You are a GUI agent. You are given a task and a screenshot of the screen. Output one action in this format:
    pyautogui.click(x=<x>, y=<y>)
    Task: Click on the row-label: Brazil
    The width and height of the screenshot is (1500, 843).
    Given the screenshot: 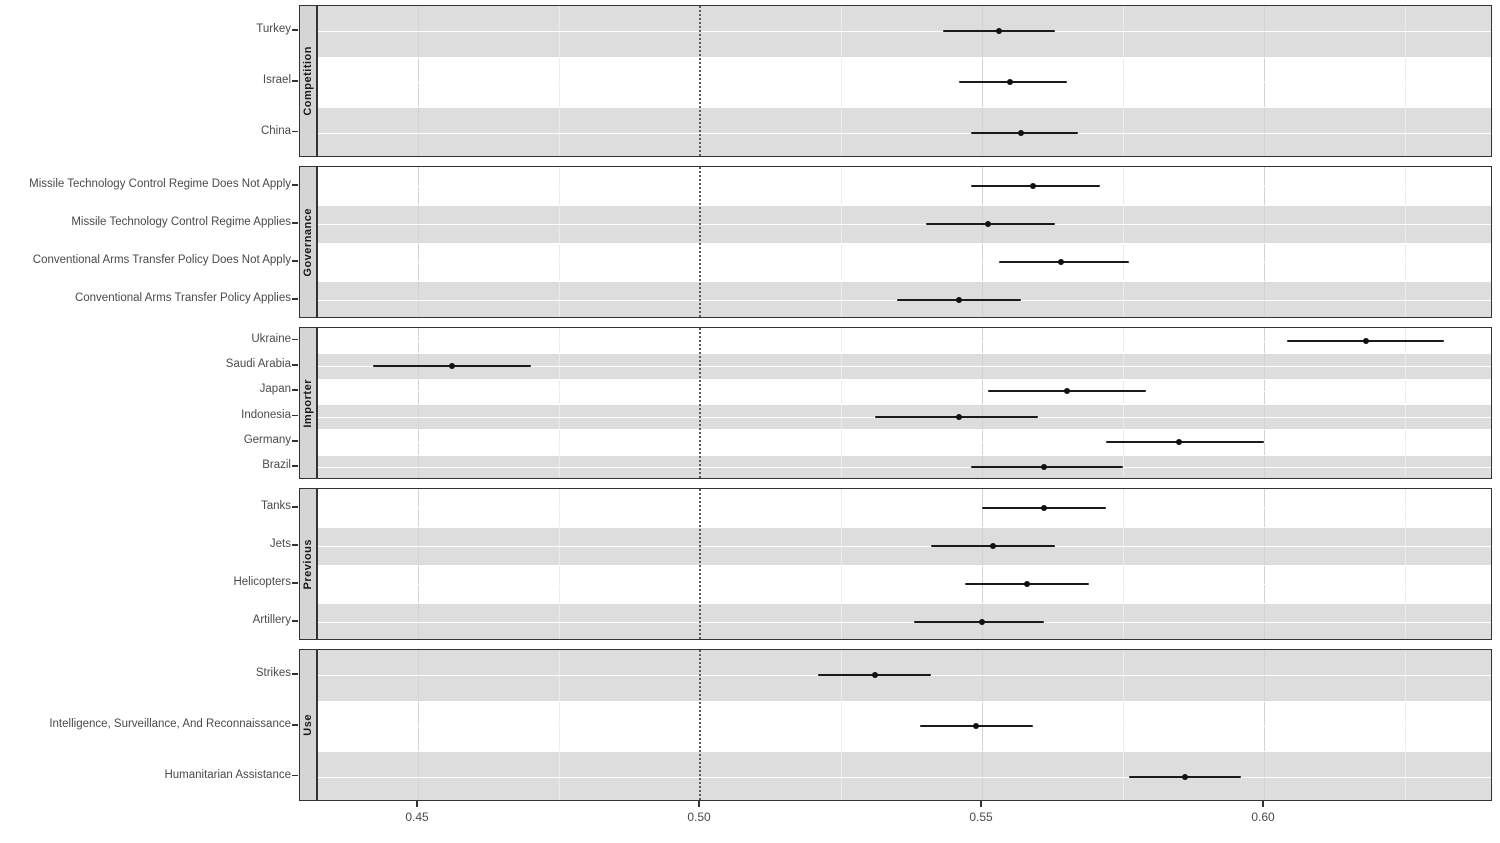 What is the action you would take?
    pyautogui.click(x=276, y=465)
    